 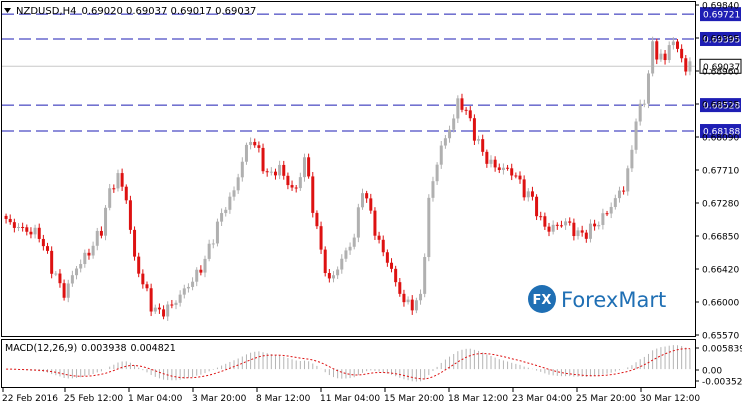 What do you see at coordinates (542, 399) in the screenshot?
I see `time-tick-label: 23 Mar 04:00` at bounding box center [542, 399].